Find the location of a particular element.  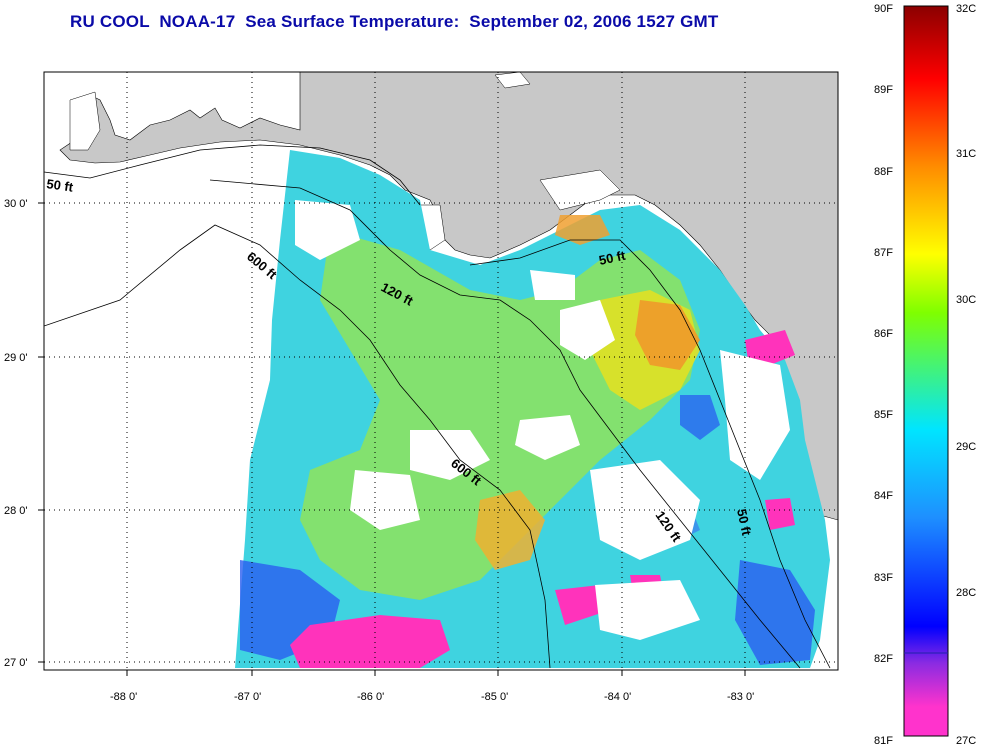

colorbar-f-label: 82F is located at coordinates (883, 659).